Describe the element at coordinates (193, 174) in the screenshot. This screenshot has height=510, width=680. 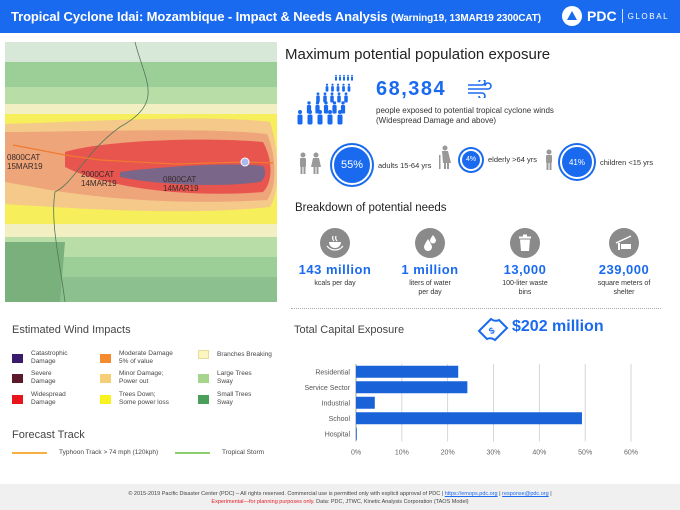
I see `map-zone-catastrophic` at that location.